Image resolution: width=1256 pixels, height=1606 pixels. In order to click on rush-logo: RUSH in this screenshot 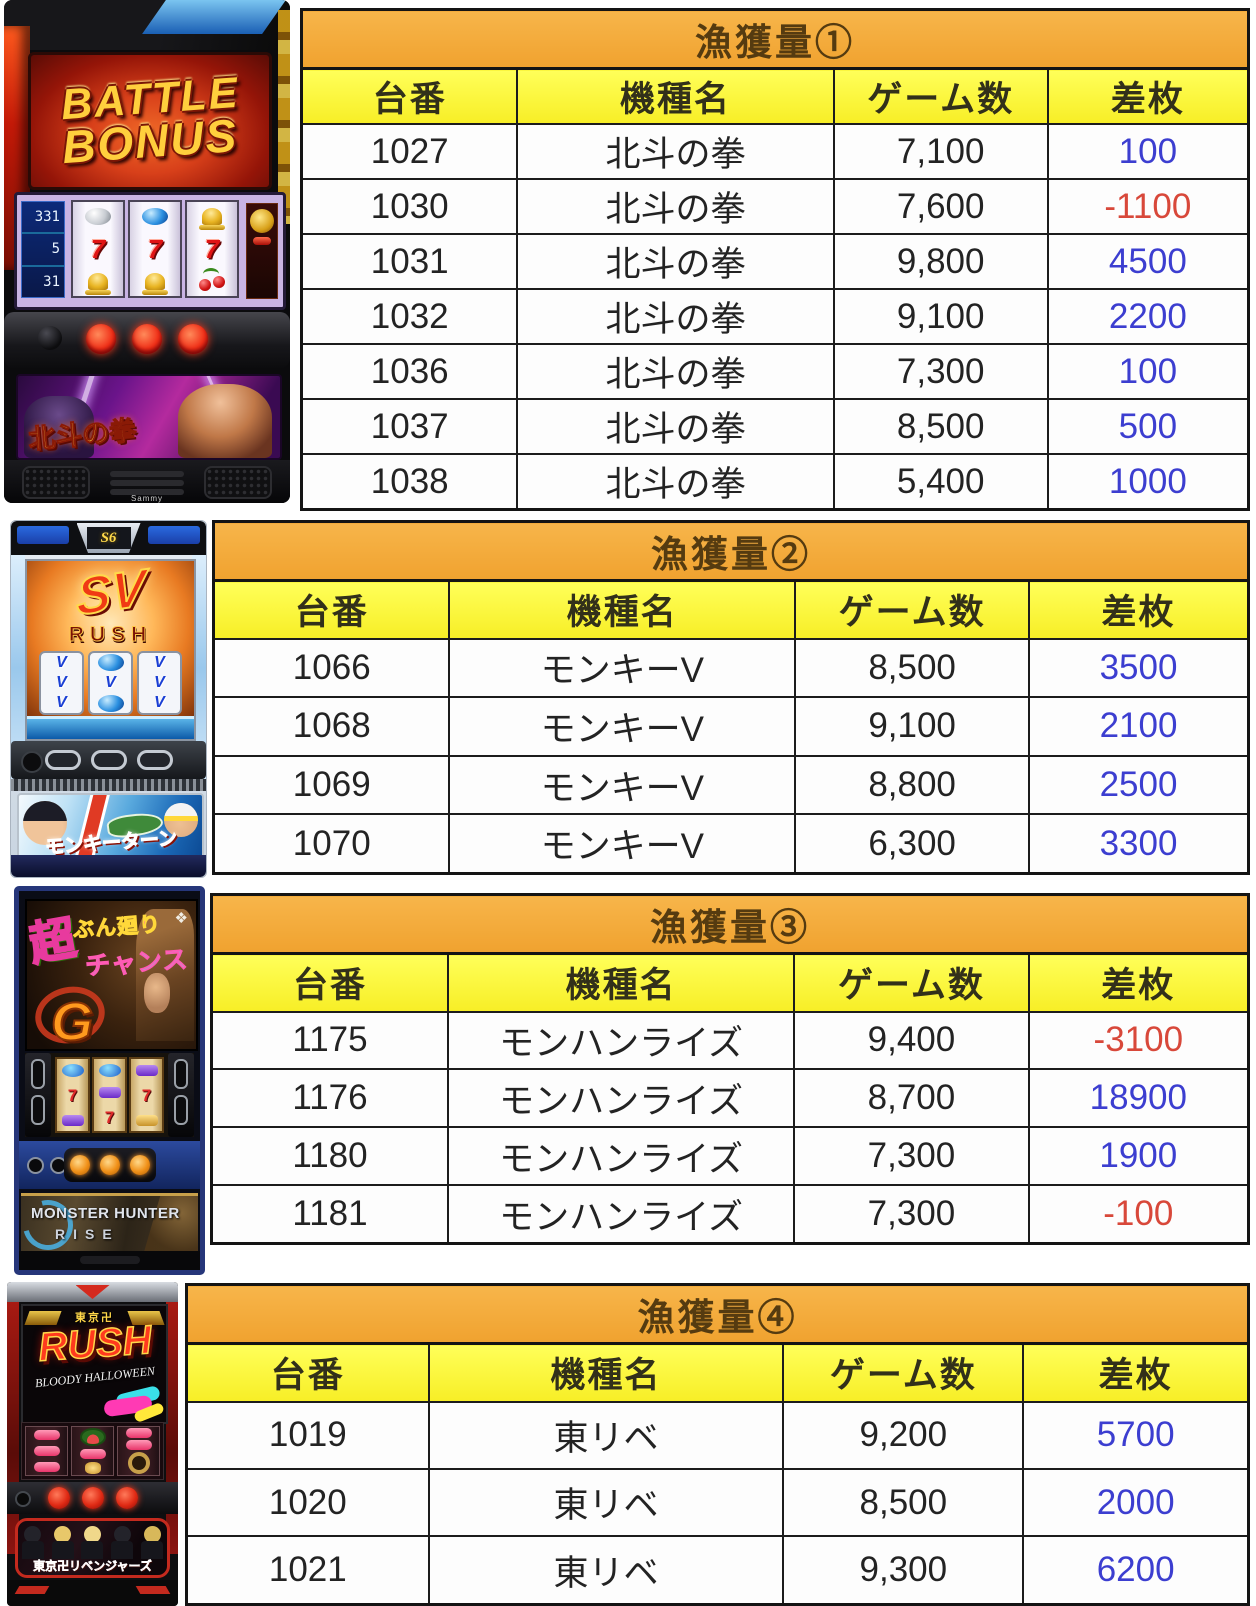, I will do `click(95, 1343)`.